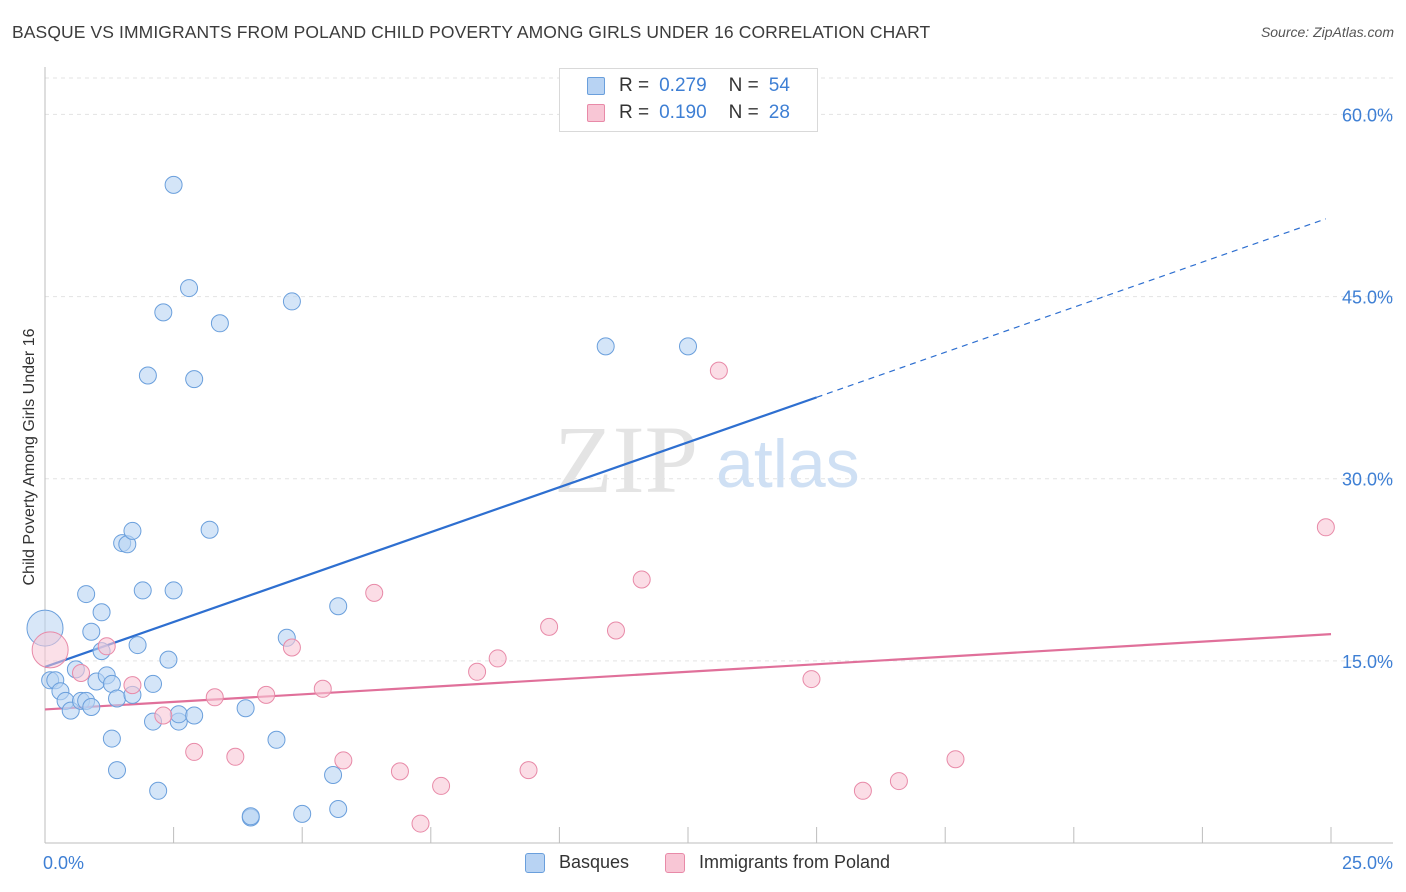 This screenshot has height=892, width=1406. What do you see at coordinates (535, 862) in the screenshot?
I see `bottom-legend-swatch-basques` at bounding box center [535, 862].